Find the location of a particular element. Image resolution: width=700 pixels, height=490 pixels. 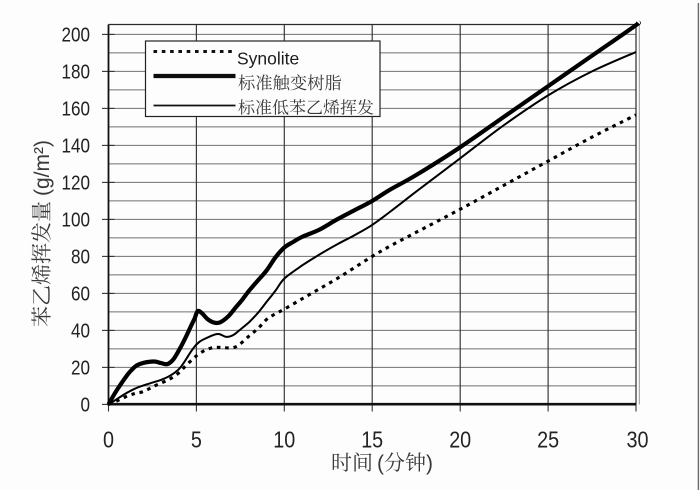

svg-text: (g/m²) is located at coordinates (42, 168).